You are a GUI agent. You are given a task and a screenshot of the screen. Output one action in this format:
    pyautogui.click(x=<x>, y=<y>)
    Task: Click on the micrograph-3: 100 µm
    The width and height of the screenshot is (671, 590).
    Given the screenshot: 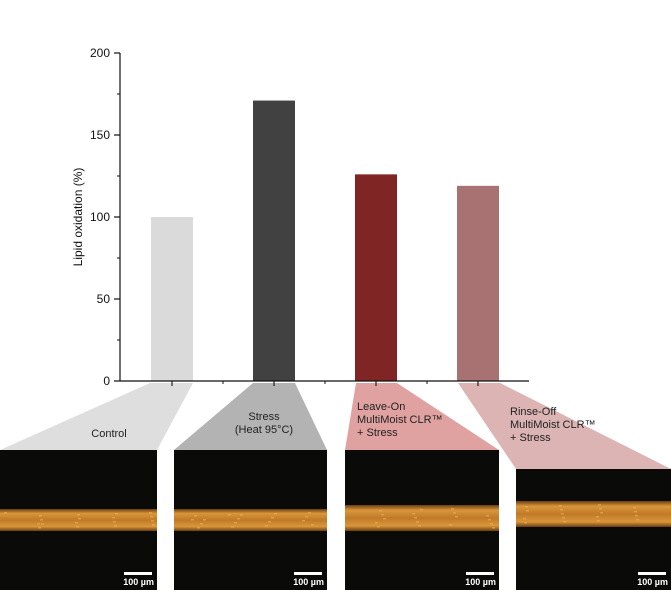 What is the action you would take?
    pyautogui.click(x=422, y=520)
    